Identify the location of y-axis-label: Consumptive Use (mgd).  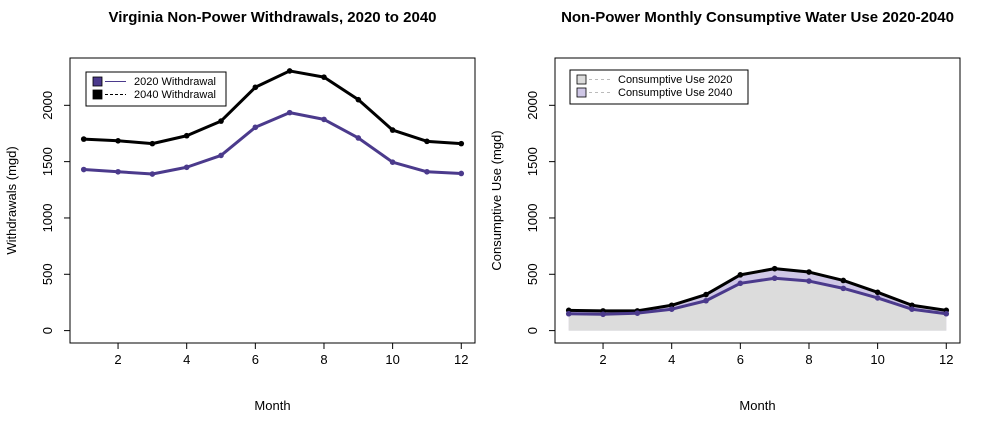
(496, 200).